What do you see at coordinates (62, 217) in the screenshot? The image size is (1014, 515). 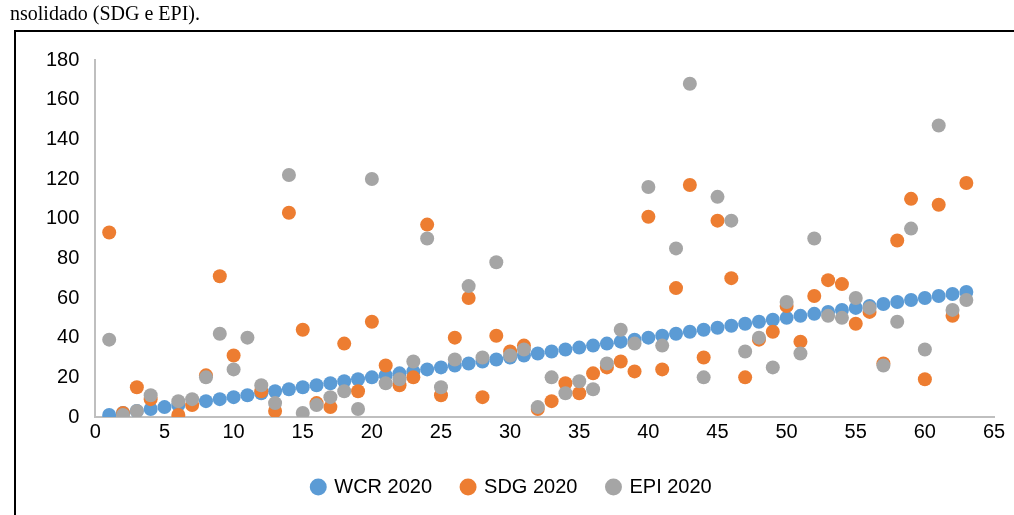 I see `y-tick-label: 100` at bounding box center [62, 217].